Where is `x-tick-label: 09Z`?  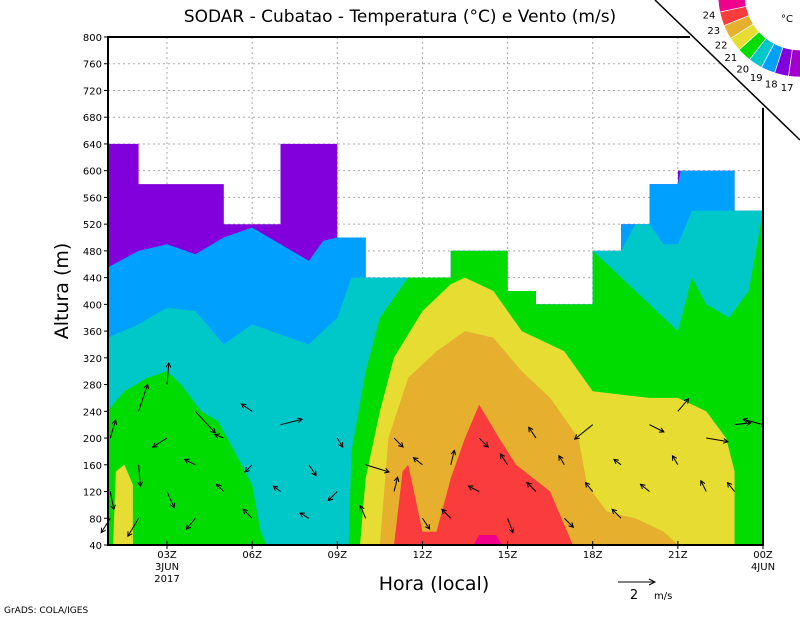
x-tick-label: 09Z is located at coordinates (337, 555).